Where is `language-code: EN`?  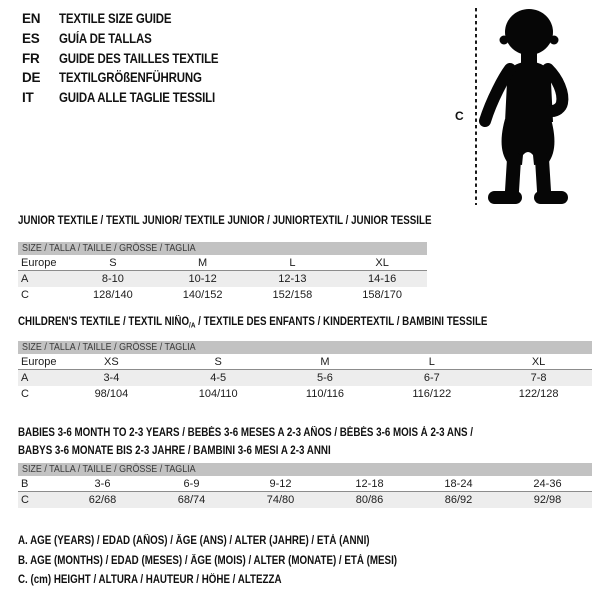 language-code: EN is located at coordinates (31, 19).